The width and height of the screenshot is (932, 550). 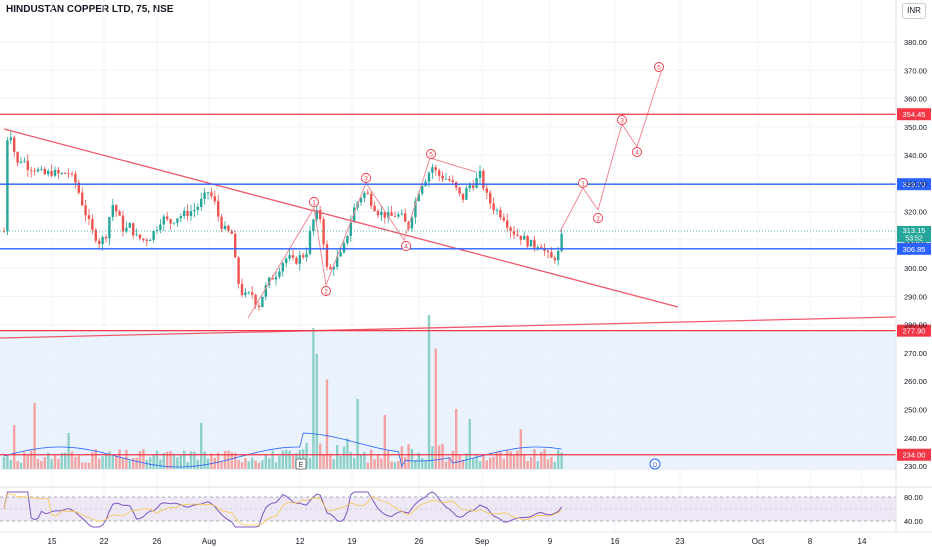 I want to click on wave-label-number: 5, so click(x=659, y=68).